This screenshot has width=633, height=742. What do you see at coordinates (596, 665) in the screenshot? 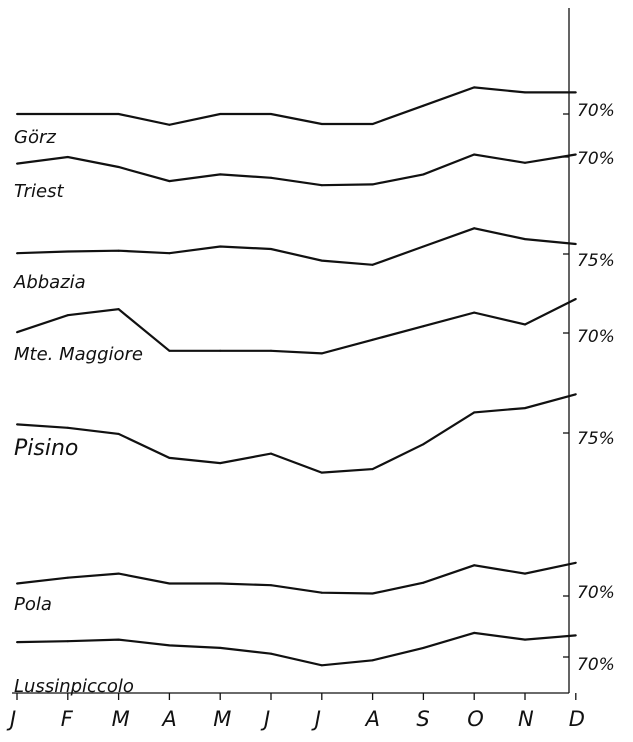
I see `ref-label-lussinpiccolo: 70%` at bounding box center [596, 665].